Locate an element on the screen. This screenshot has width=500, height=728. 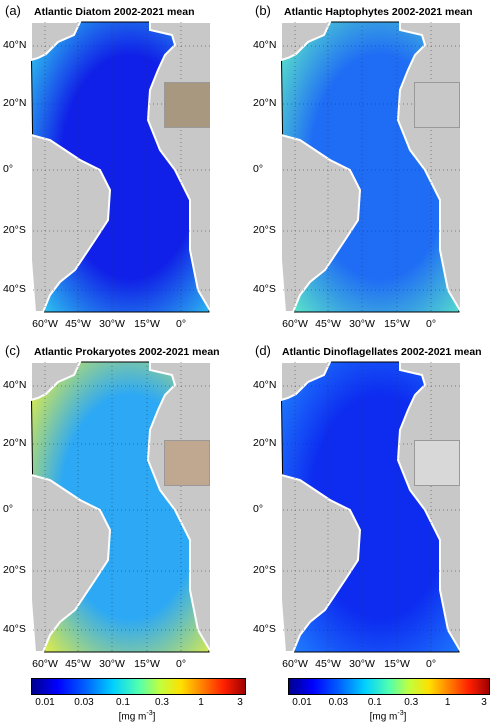
panel-title: Atlantic Prokaryotes 2002-2021 mean is located at coordinates (127, 352).